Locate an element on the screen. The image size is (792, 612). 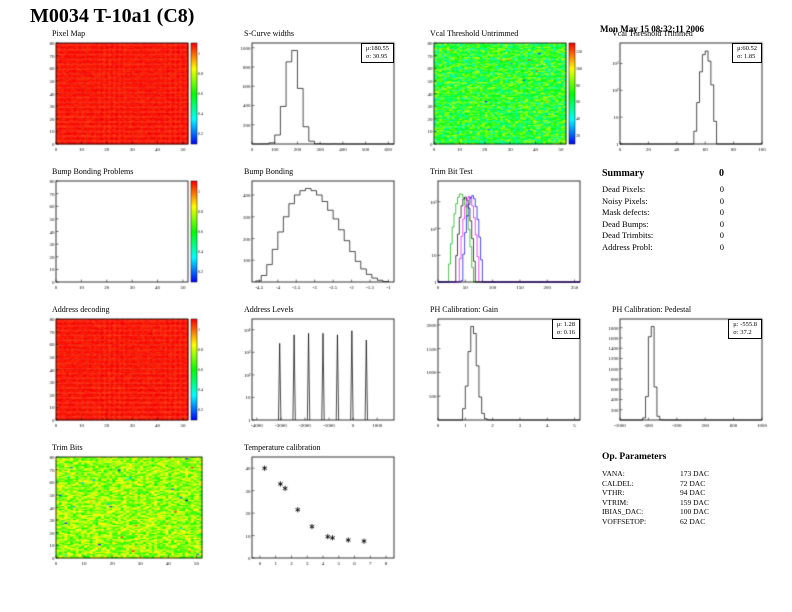
trim-bits-chart is located at coordinates (124, 511).